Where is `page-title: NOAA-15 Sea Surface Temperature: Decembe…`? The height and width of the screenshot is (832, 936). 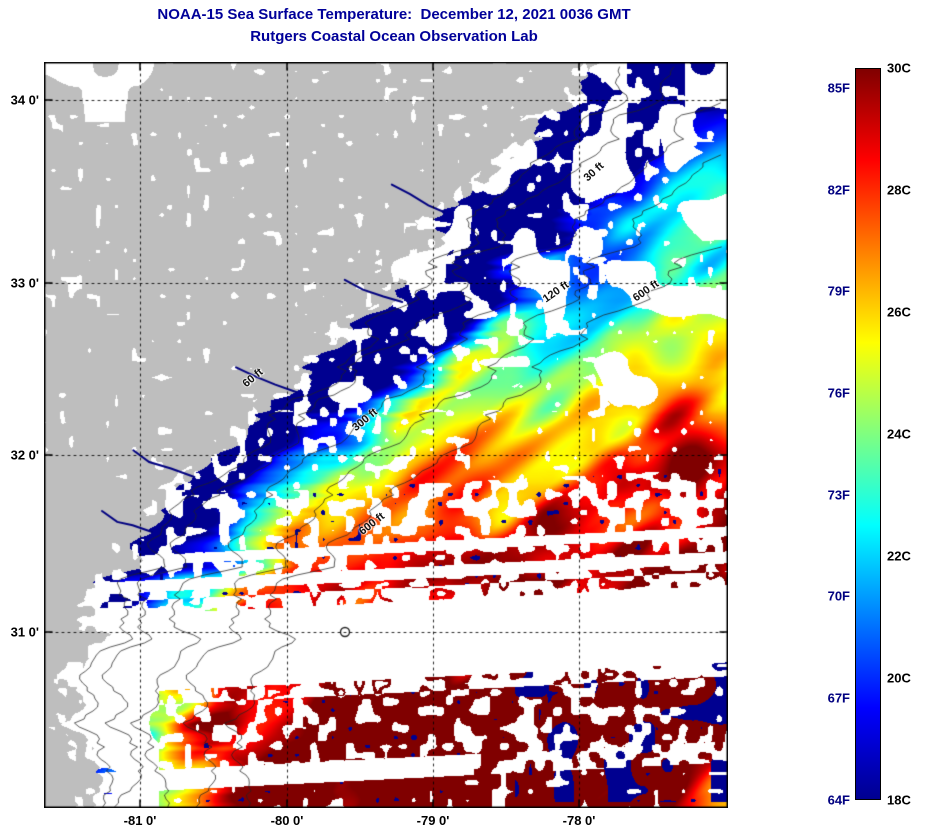 page-title: NOAA-15 Sea Surface Temperature: Decembe… is located at coordinates (394, 14).